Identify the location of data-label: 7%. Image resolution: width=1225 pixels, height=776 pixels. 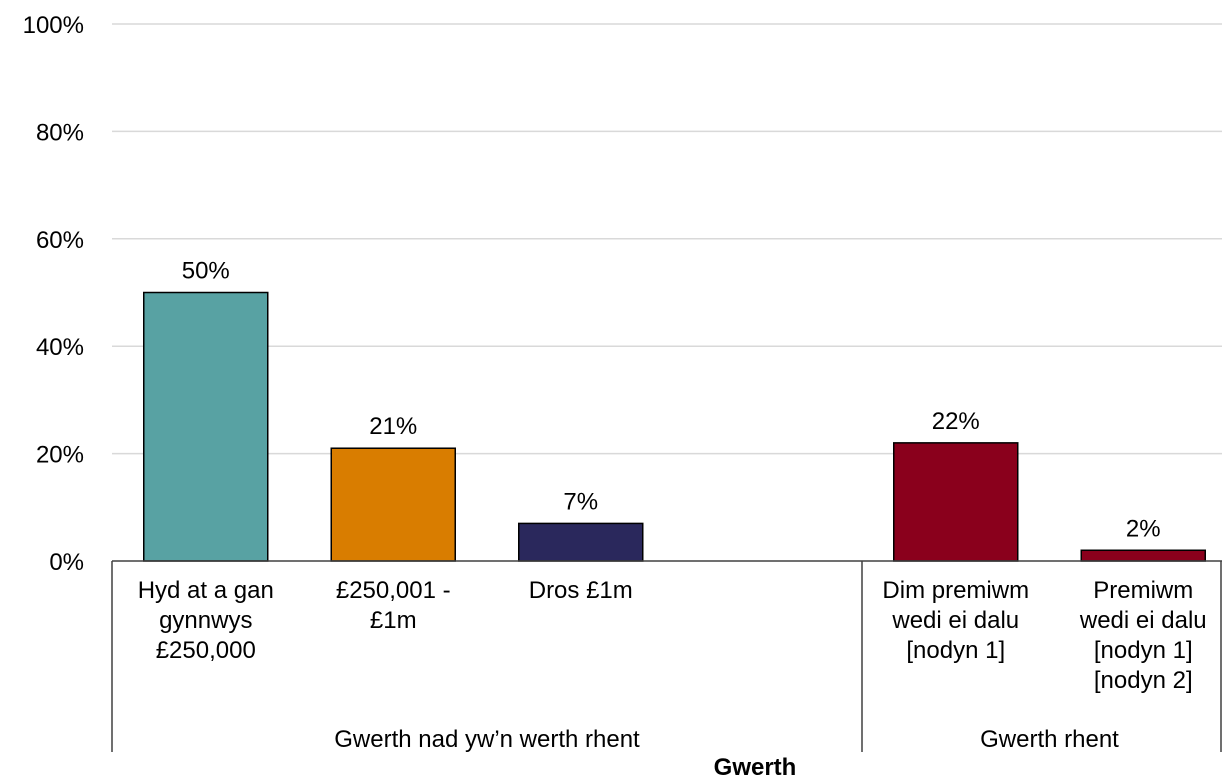
(580, 501).